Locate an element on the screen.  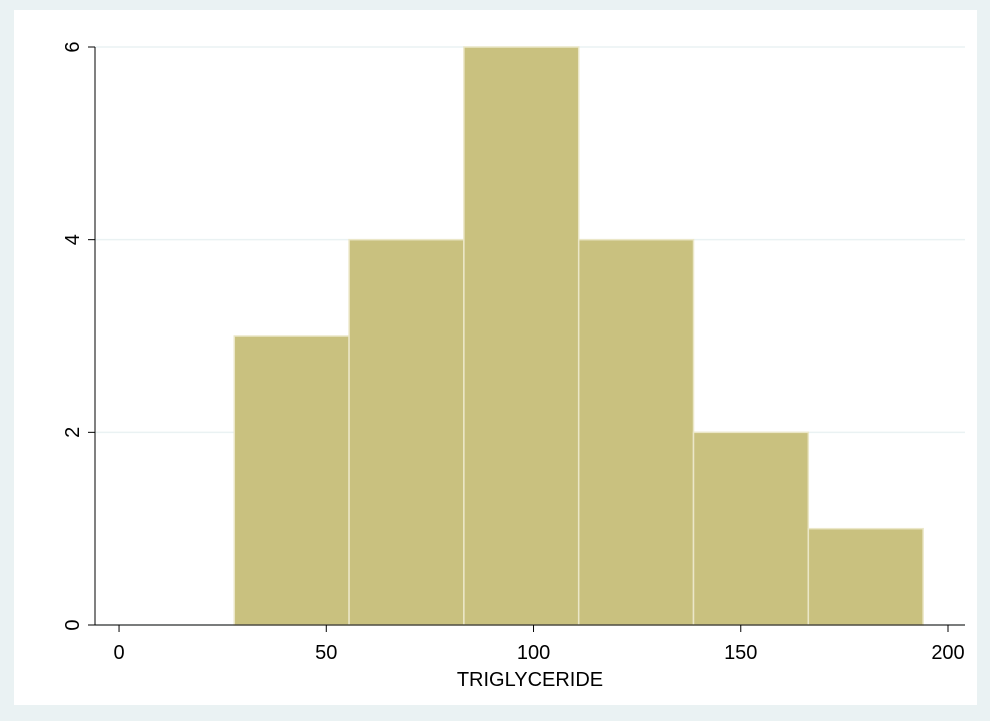
x-axis-label: TRIGLYCERIDE is located at coordinates (530, 680).